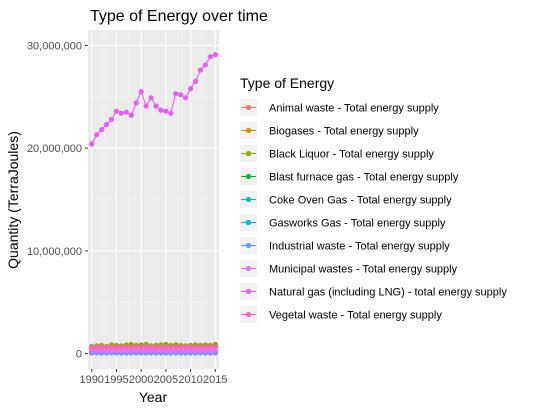  I want to click on x-tick-label: 1995, so click(116, 380).